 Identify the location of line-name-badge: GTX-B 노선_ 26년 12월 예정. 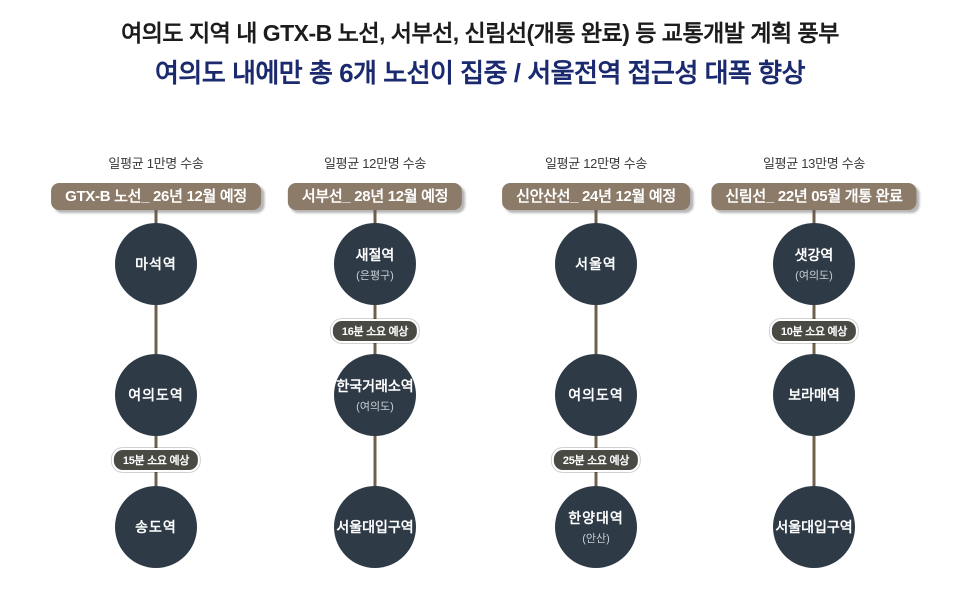
(156, 196).